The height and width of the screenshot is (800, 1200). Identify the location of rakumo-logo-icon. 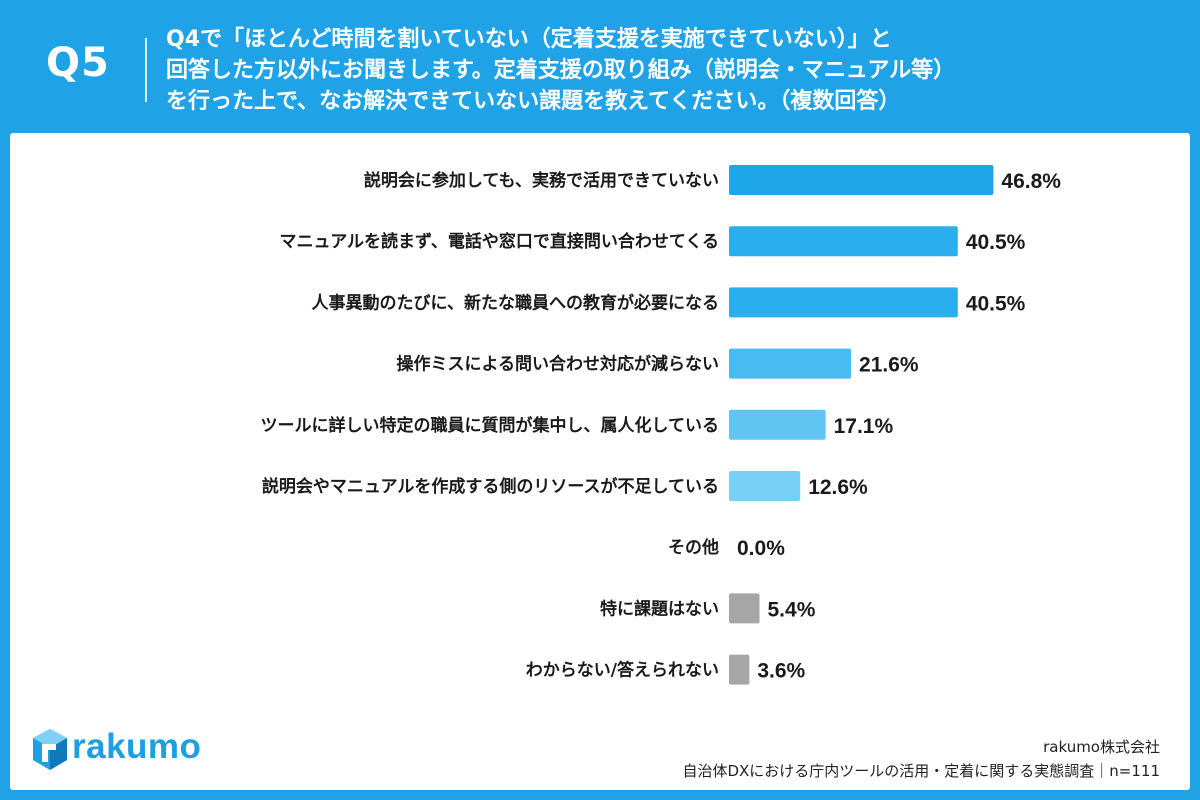
(50, 749).